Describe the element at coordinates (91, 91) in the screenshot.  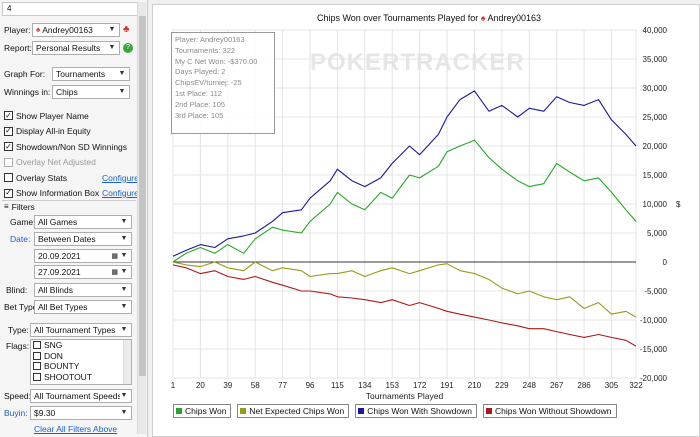
I see `winnings-select: Chips ▼` at that location.